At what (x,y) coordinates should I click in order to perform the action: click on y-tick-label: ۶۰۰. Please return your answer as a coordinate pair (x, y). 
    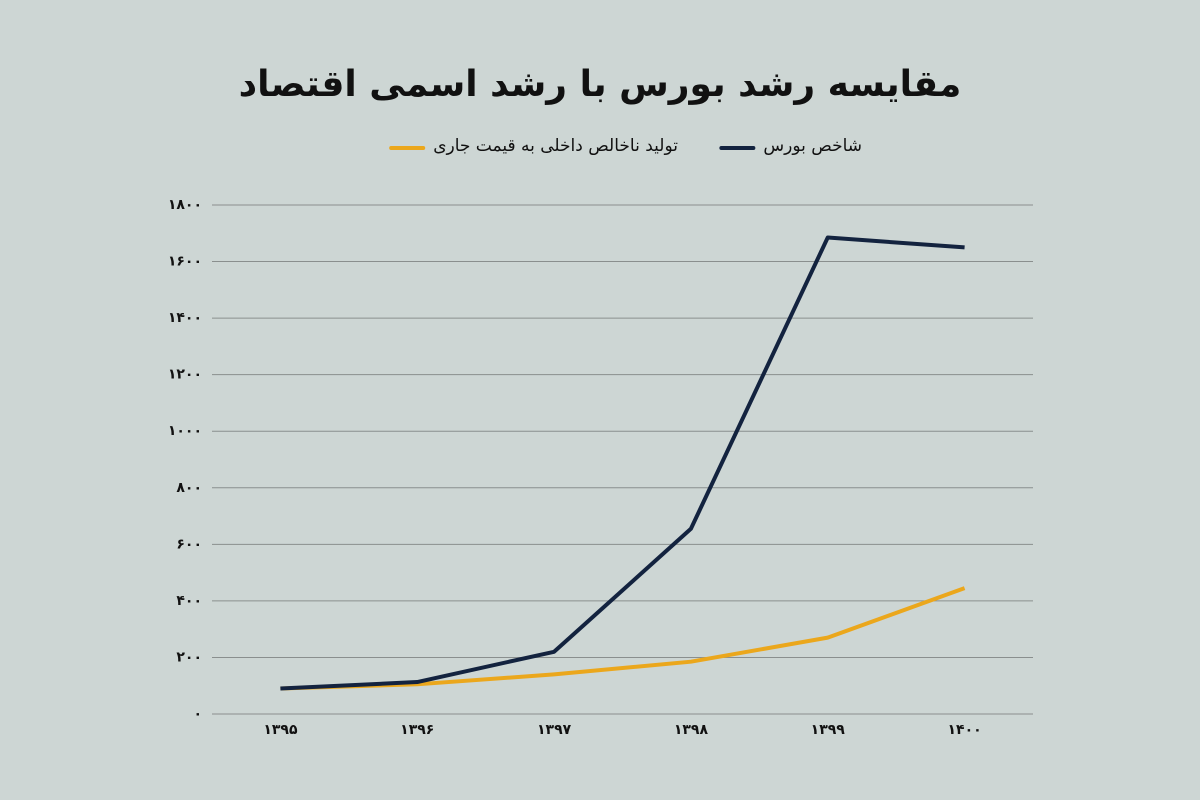
    Looking at the image, I should click on (189, 544).